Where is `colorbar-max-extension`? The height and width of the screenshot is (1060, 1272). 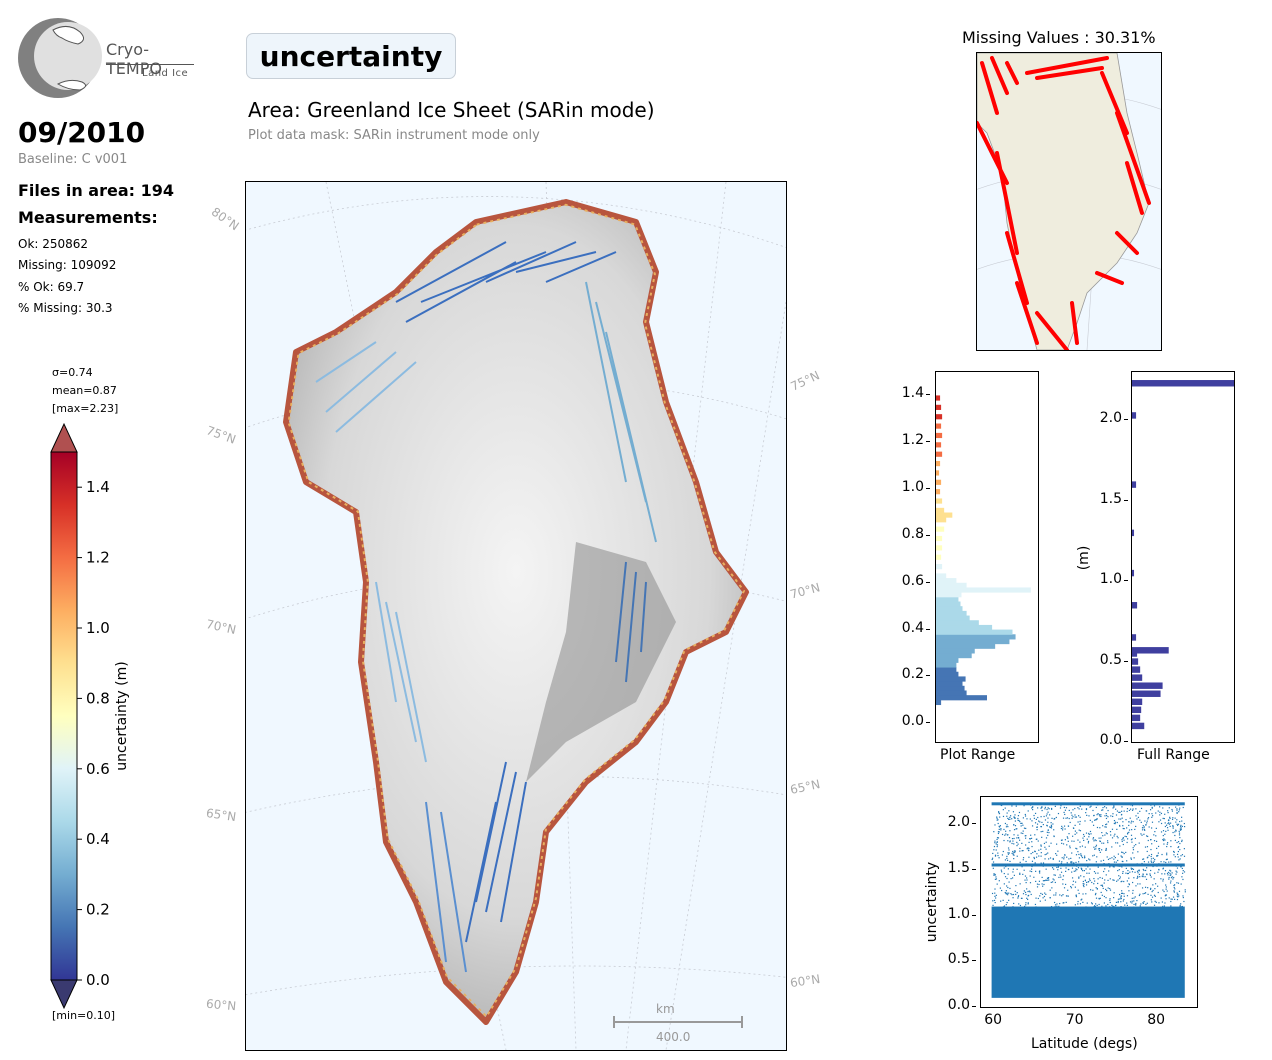
colorbar-max-extension is located at coordinates (64, 437).